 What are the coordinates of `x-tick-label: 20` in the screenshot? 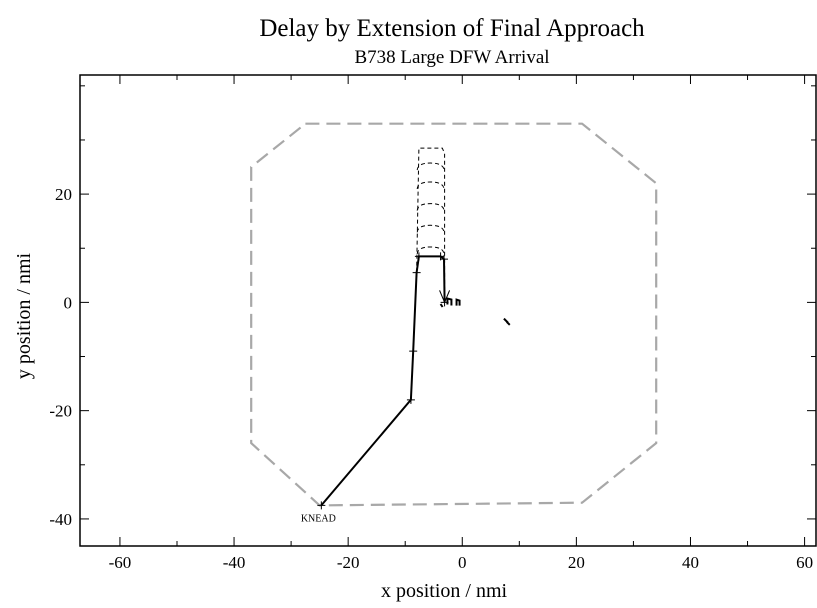 It's located at (576, 562).